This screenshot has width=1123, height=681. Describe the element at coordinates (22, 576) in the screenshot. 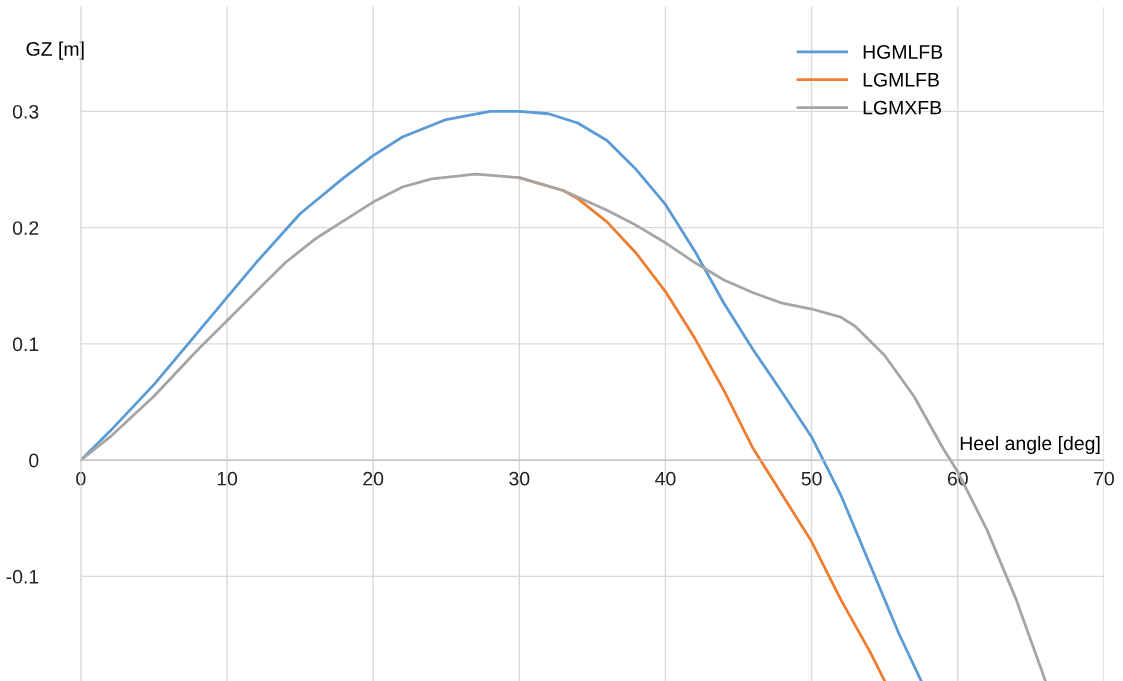

I see `y-tick-label: -0.1` at that location.